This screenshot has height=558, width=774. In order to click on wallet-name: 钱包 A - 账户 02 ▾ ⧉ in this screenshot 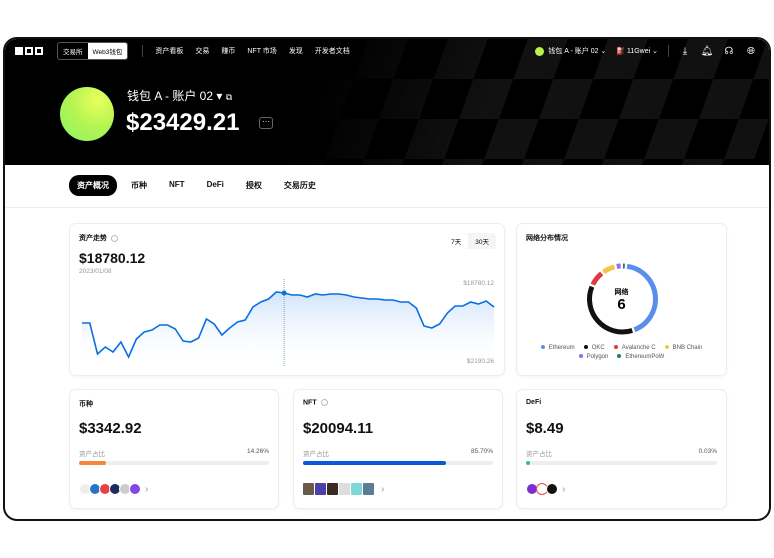, I will do `click(179, 95)`.